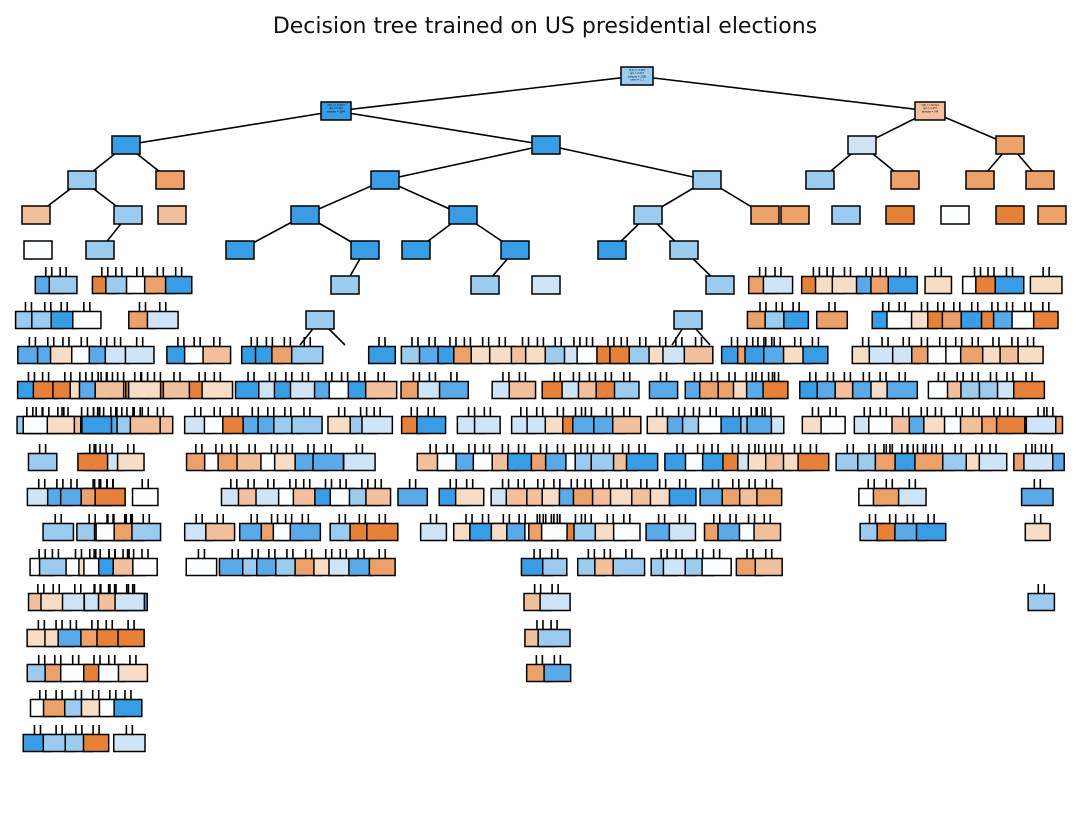  What do you see at coordinates (336, 105) in the screenshot?
I see `node-label-line: X[2] <= 0.0313` at bounding box center [336, 105].